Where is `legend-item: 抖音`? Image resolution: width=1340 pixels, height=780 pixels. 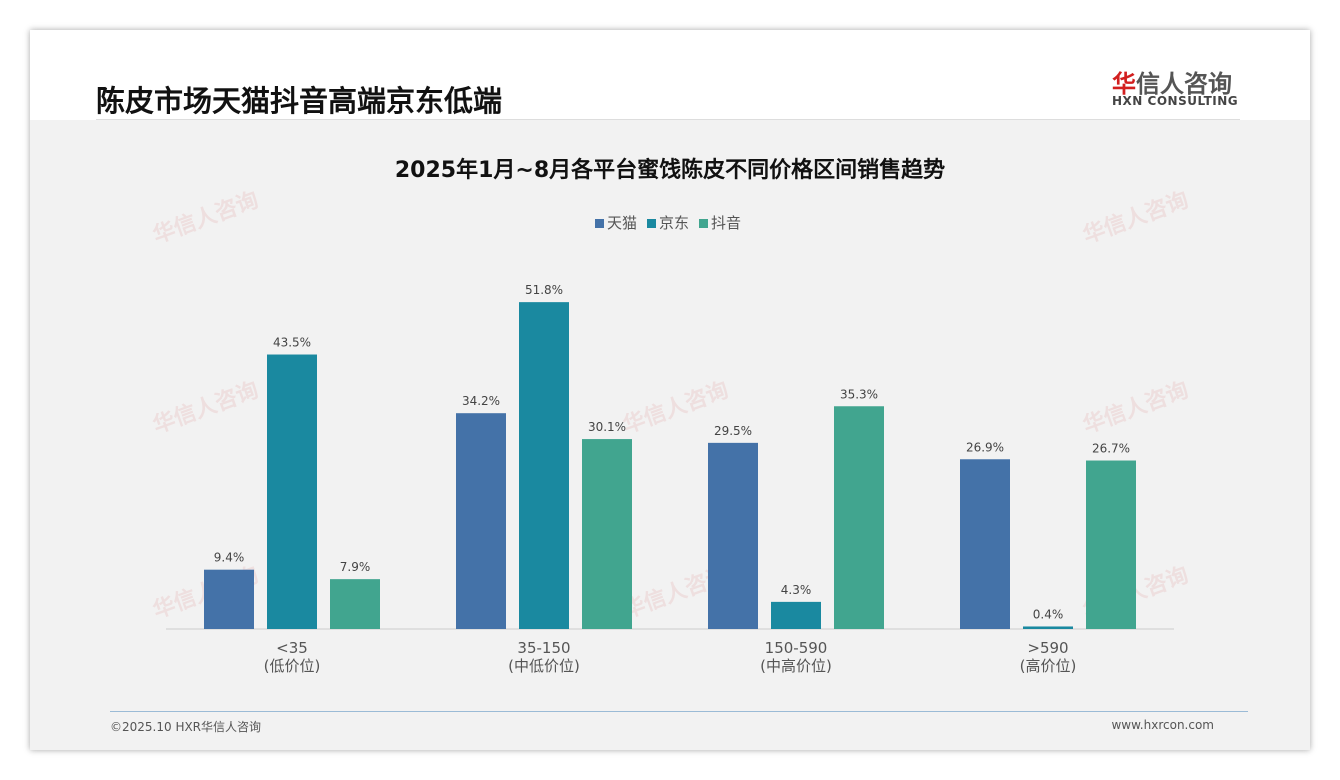
legend-item: 抖音 is located at coordinates (720, 222).